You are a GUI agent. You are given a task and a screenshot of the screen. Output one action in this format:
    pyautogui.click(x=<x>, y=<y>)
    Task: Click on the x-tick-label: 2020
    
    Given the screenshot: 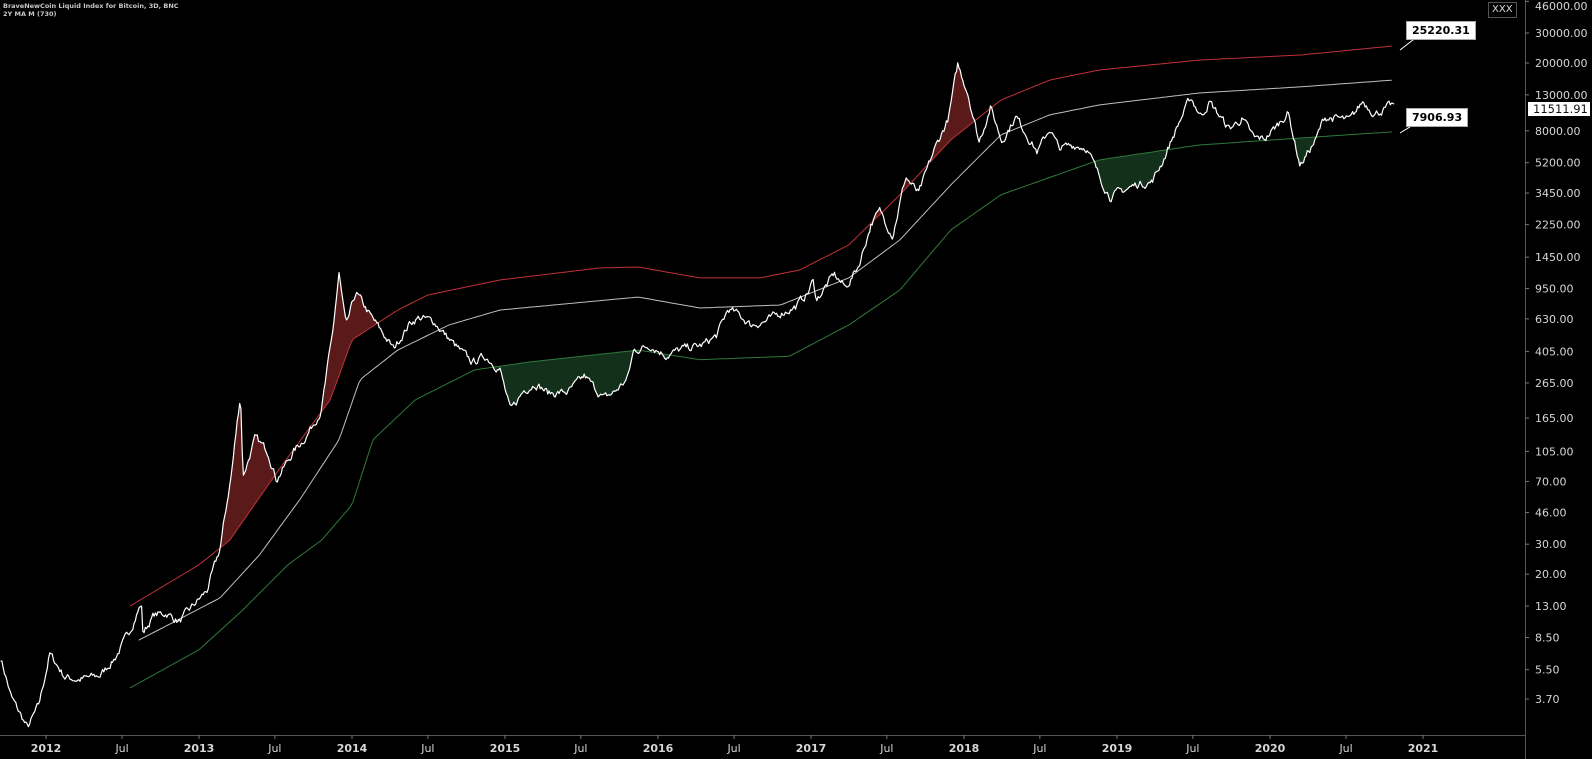 What is the action you would take?
    pyautogui.click(x=1270, y=748)
    